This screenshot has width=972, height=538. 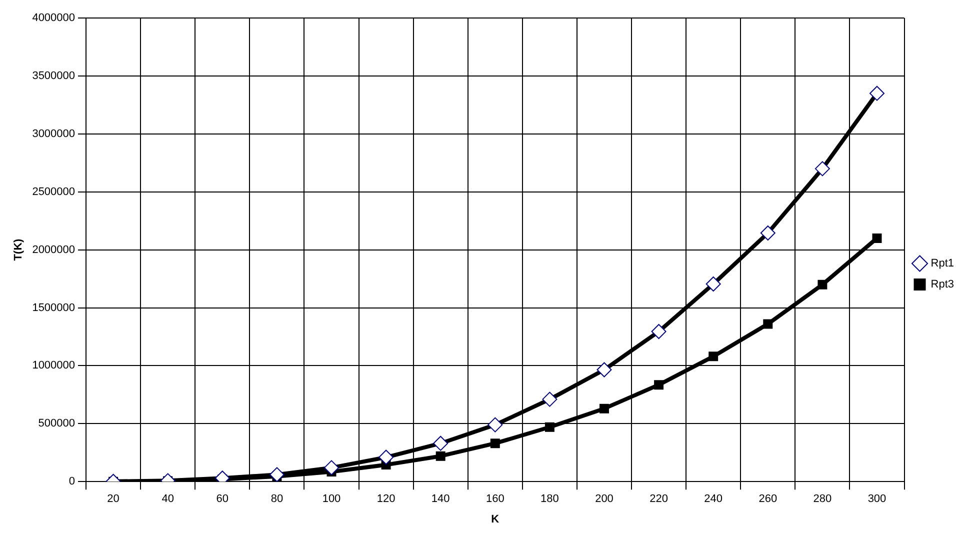 I want to click on y-tick-label: 2500000, so click(x=54, y=192).